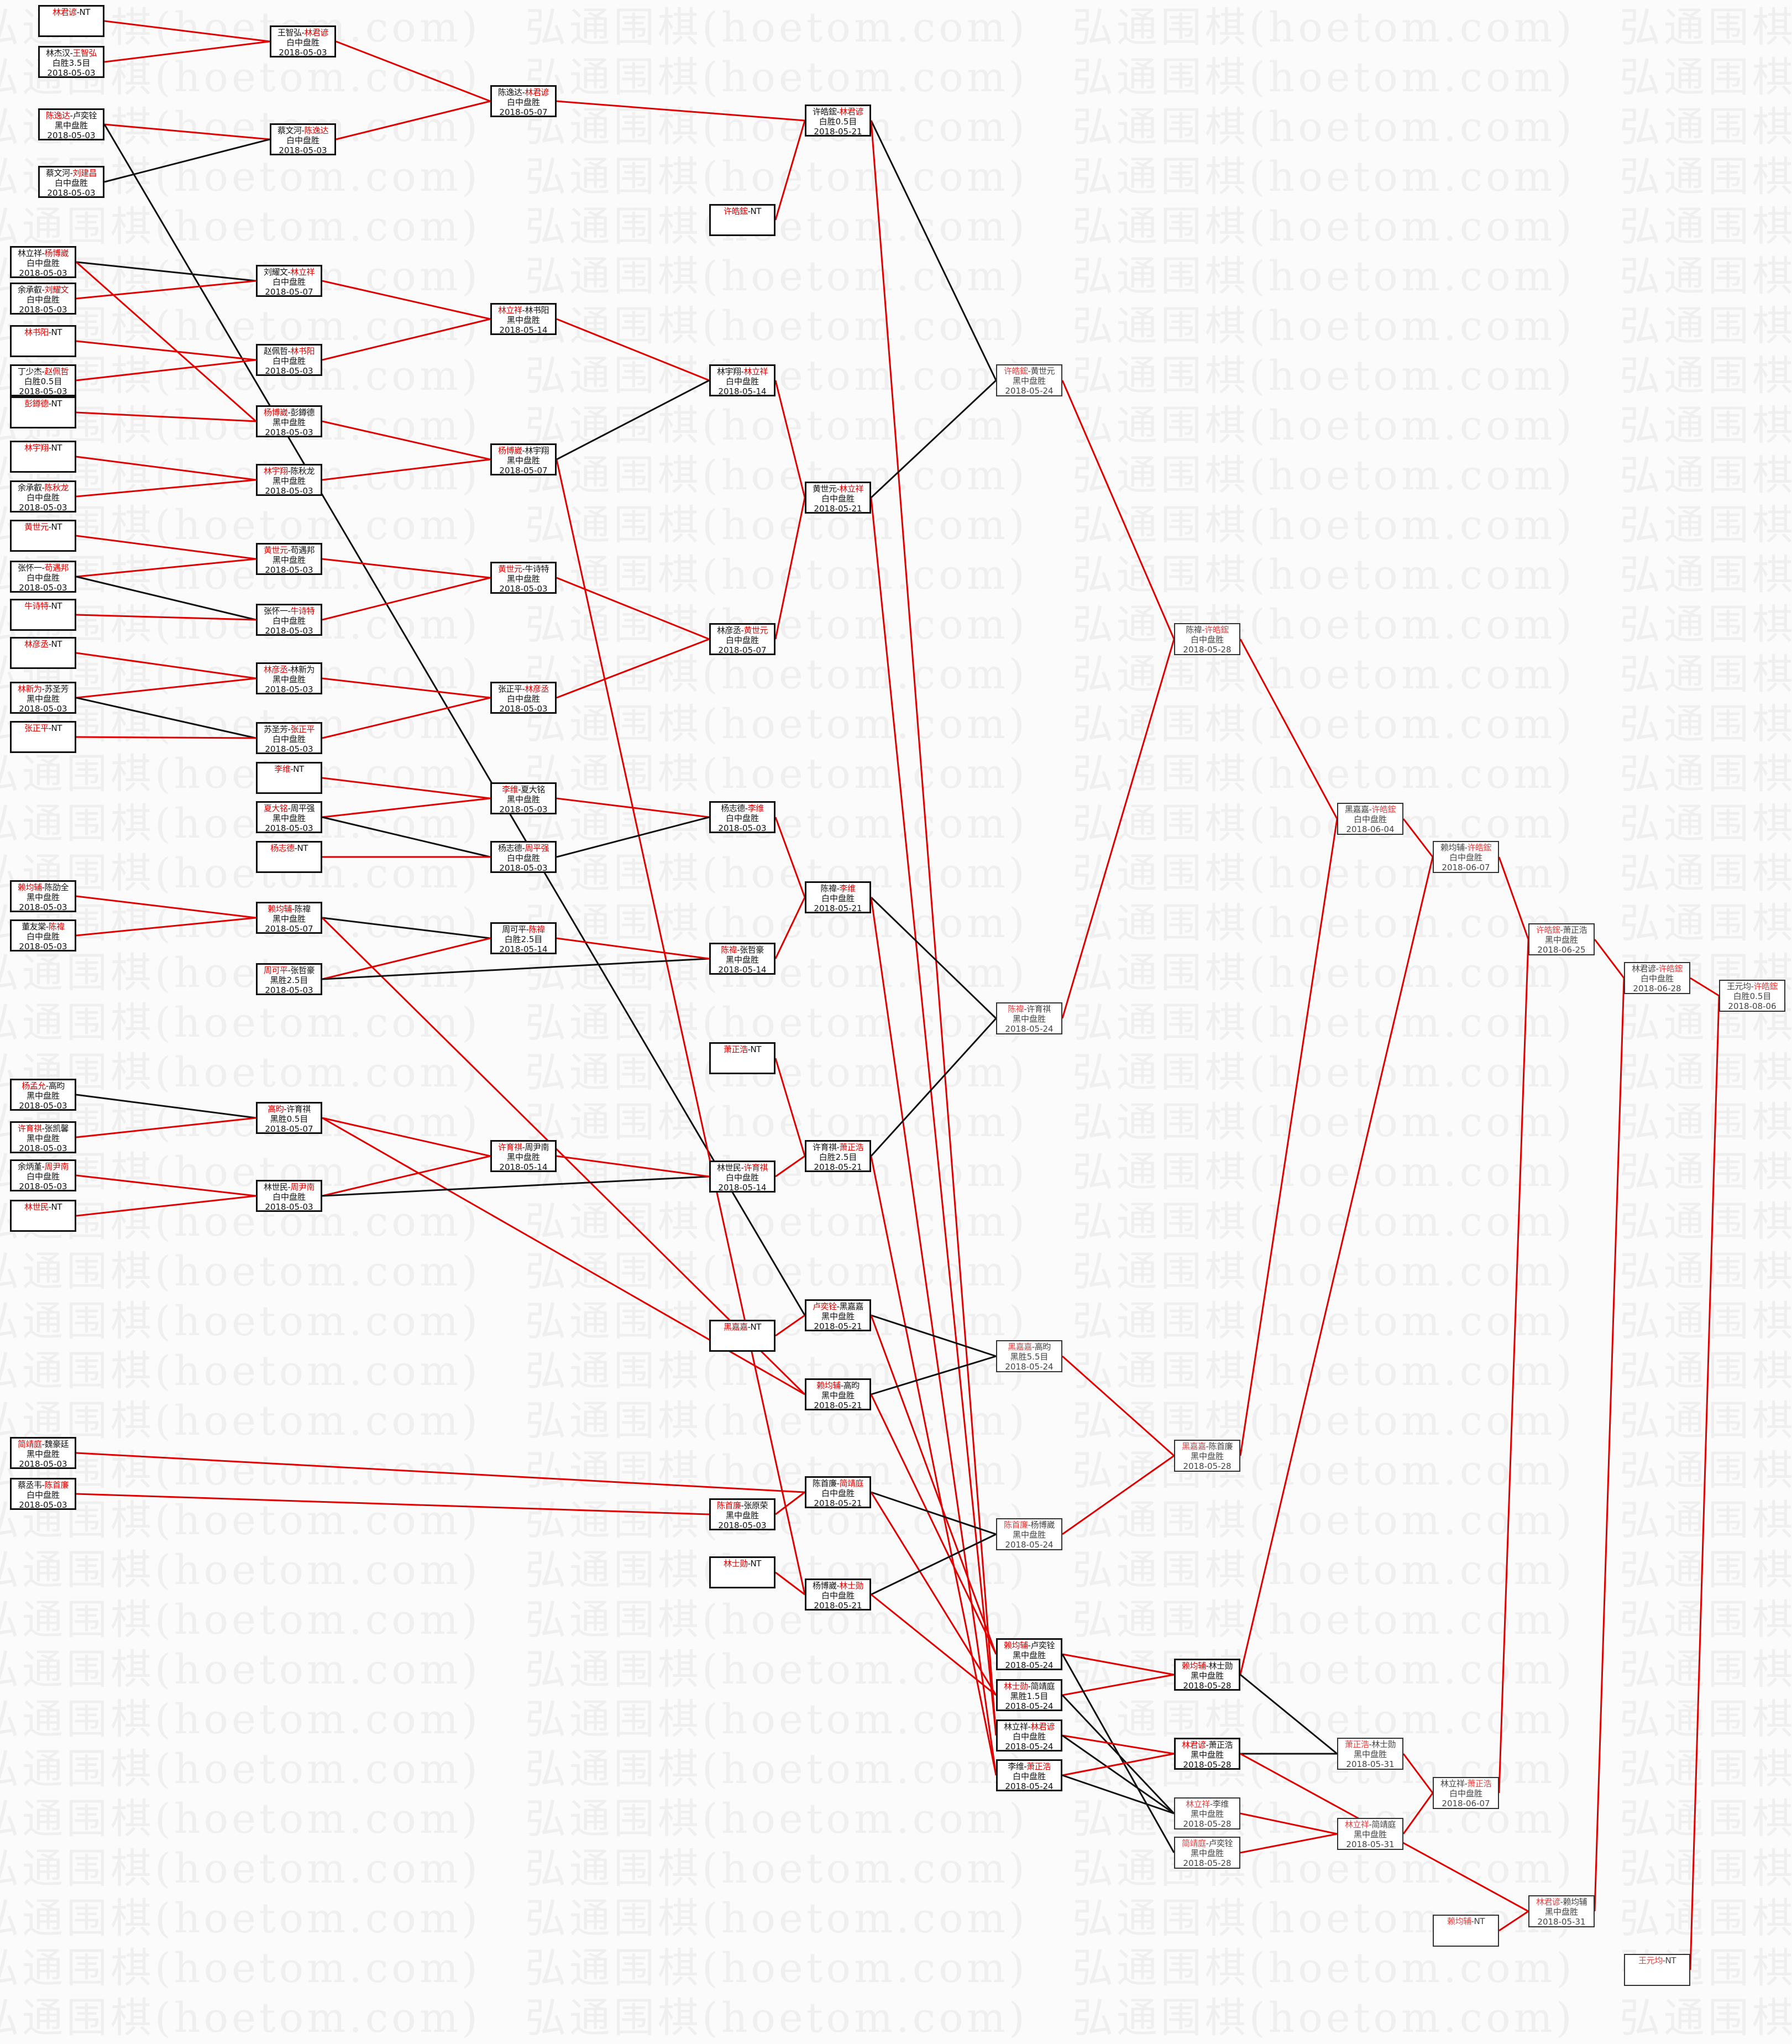  What do you see at coordinates (1370, 1834) in the screenshot?
I see `match-box: 林立祥-简靖庭 黑中盘胜 2018-05-31` at bounding box center [1370, 1834].